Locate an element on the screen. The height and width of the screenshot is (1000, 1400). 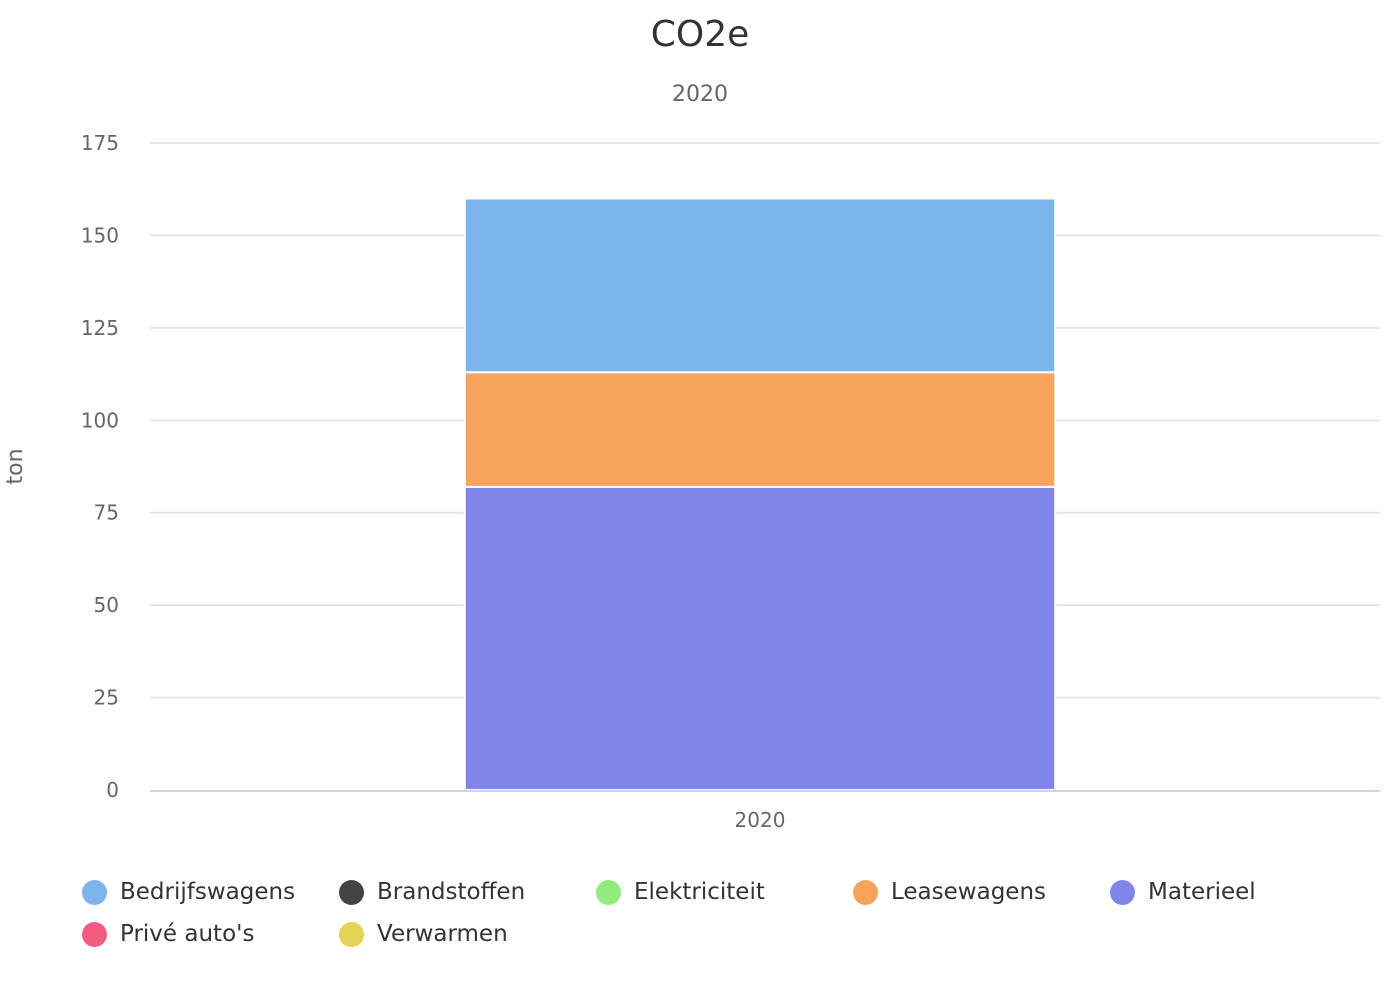
y-tick-label: 150 is located at coordinates (100, 235).